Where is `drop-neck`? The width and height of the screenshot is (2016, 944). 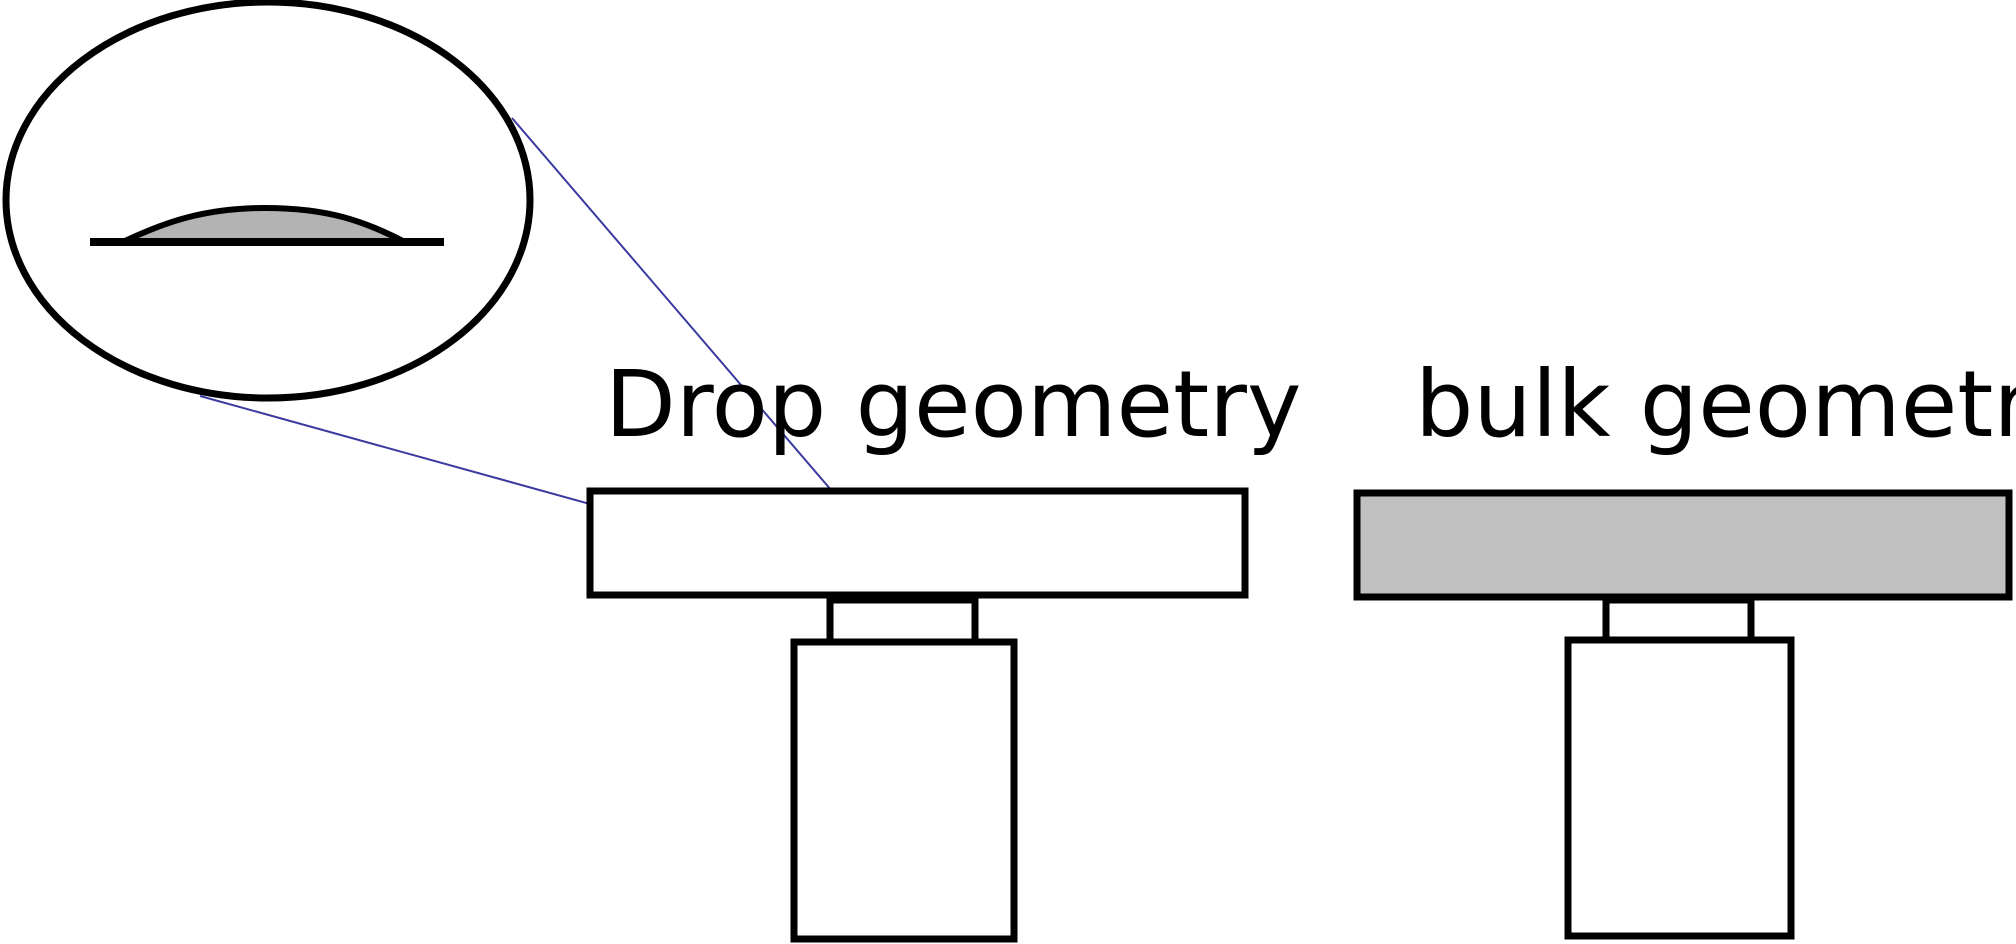
drop-neck is located at coordinates (902, 621).